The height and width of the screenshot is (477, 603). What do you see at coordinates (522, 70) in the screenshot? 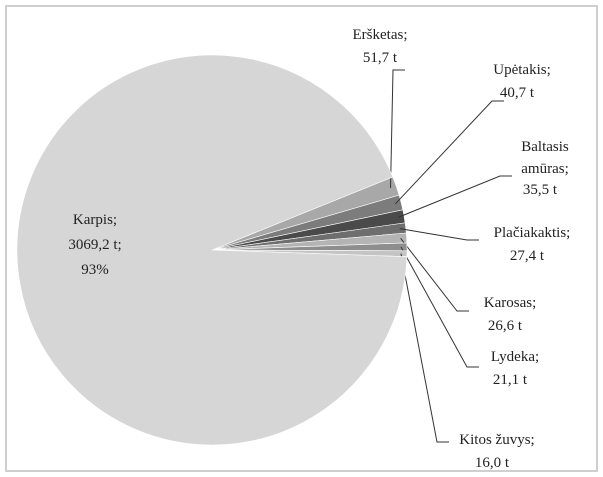
I see `slice-category-label: Upėtakis;` at bounding box center [522, 70].